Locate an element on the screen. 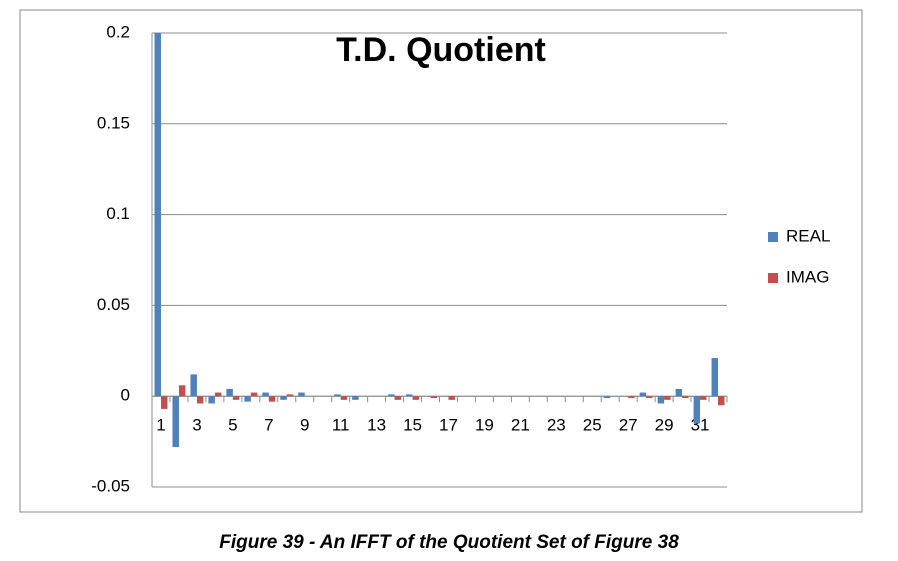 The height and width of the screenshot is (561, 898). x-tick-label: 9 is located at coordinates (304, 425).